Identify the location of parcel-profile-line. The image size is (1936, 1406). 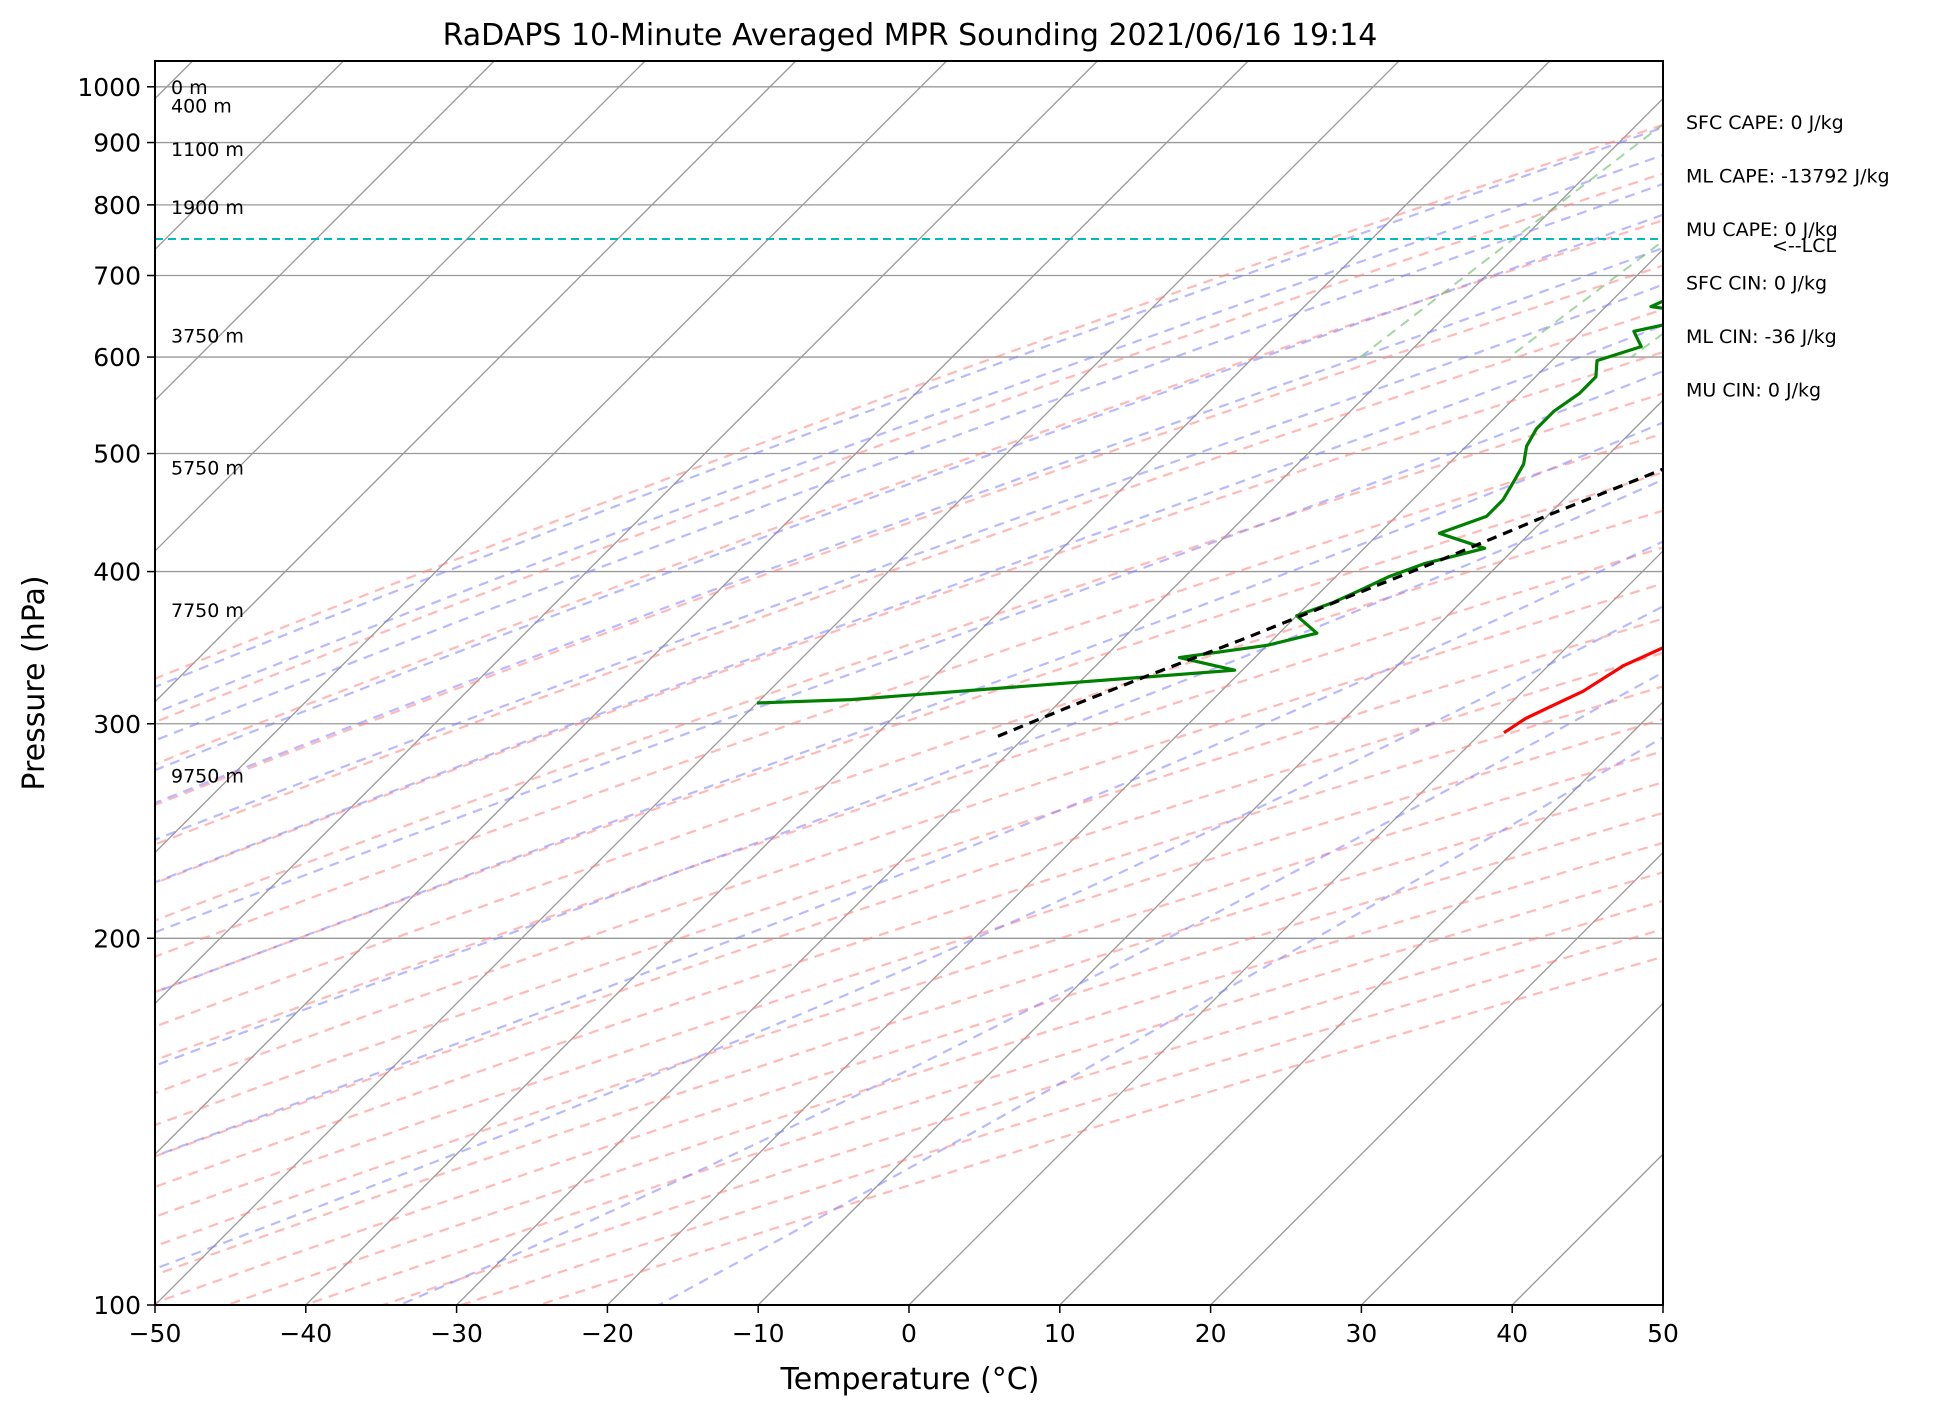
(1327, 603).